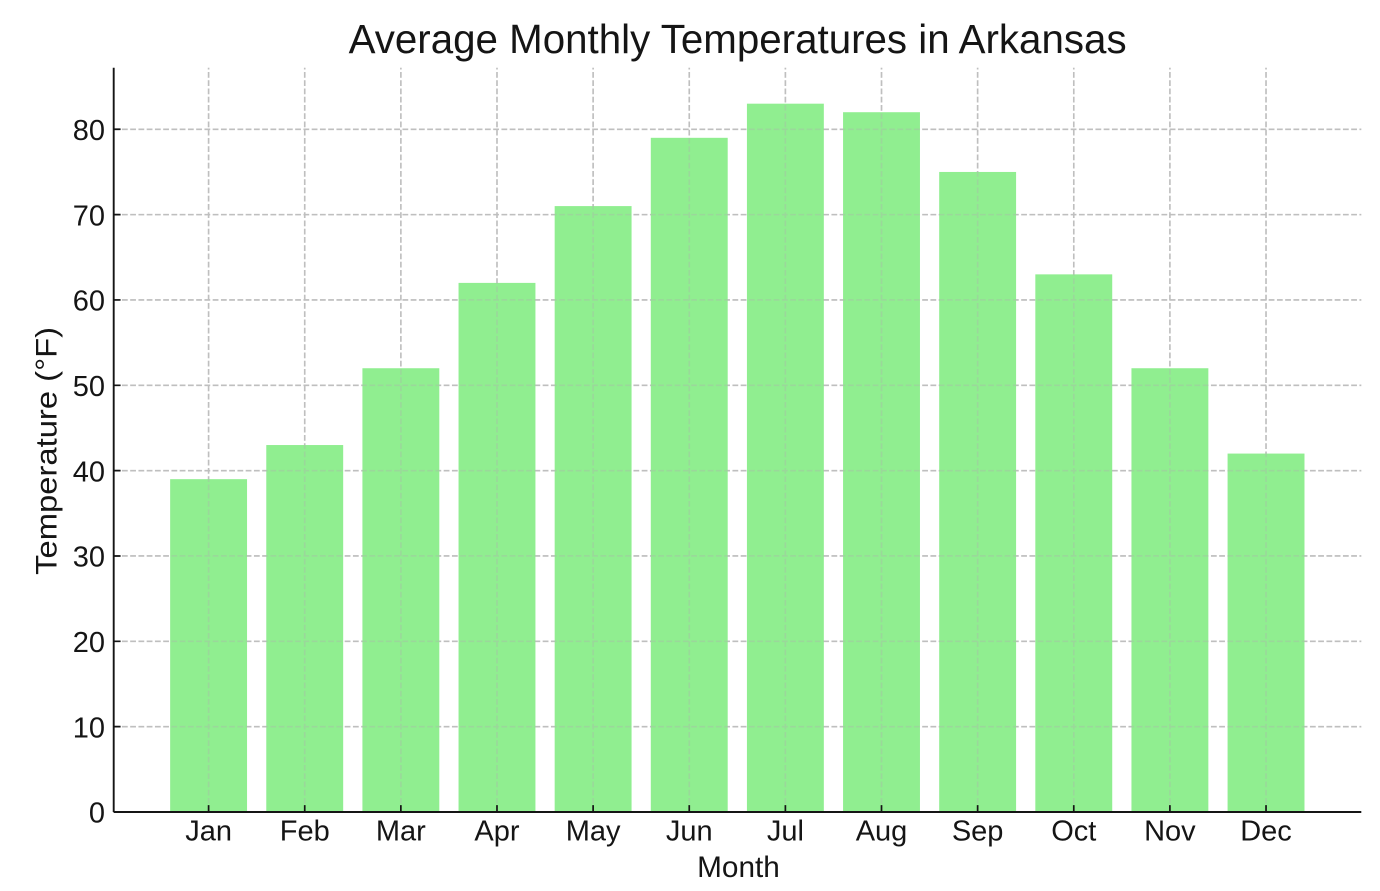 This screenshot has height=891, width=1380. I want to click on svg-text: May, so click(593, 832).